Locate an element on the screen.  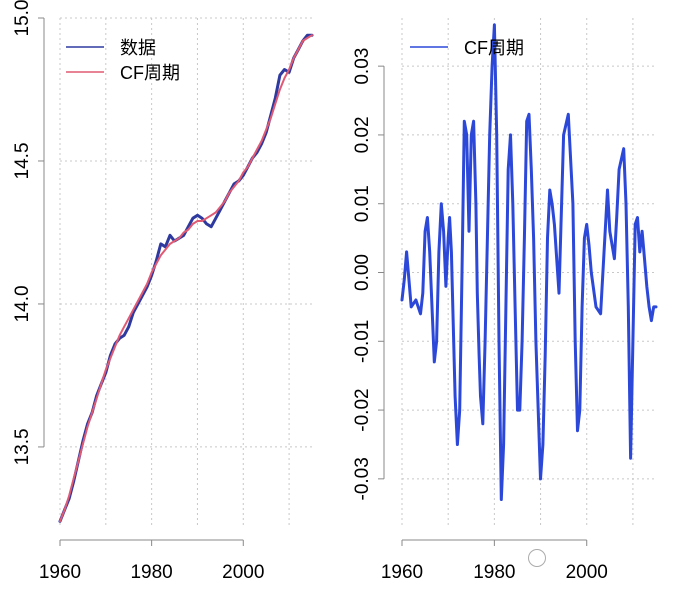
right-legend: CF周期 is located at coordinates (467, 48).